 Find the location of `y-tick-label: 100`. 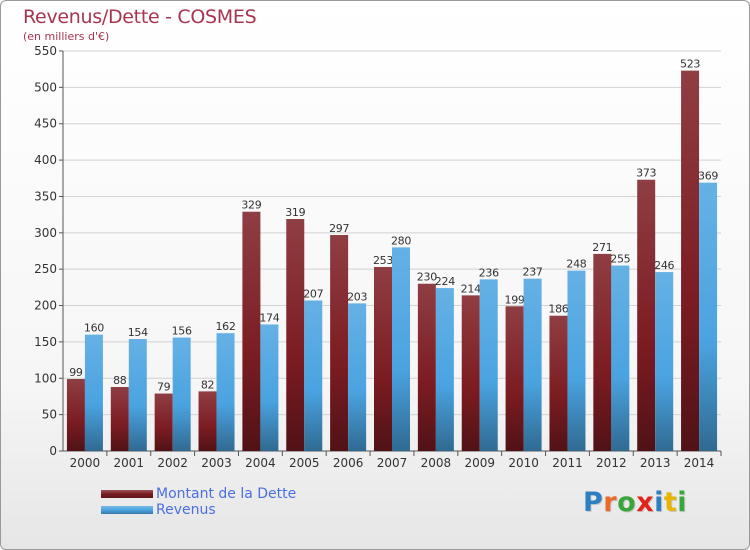

y-tick-label: 100 is located at coordinates (45, 378).